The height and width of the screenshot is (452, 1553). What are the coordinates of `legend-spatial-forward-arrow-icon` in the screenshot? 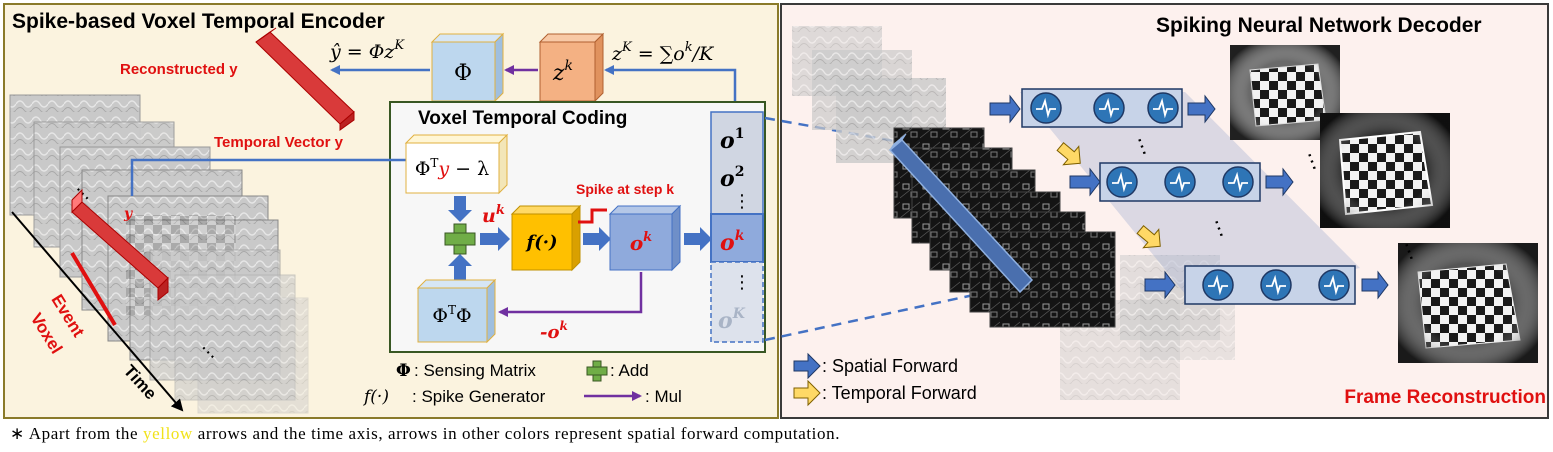 It's located at (807, 366).